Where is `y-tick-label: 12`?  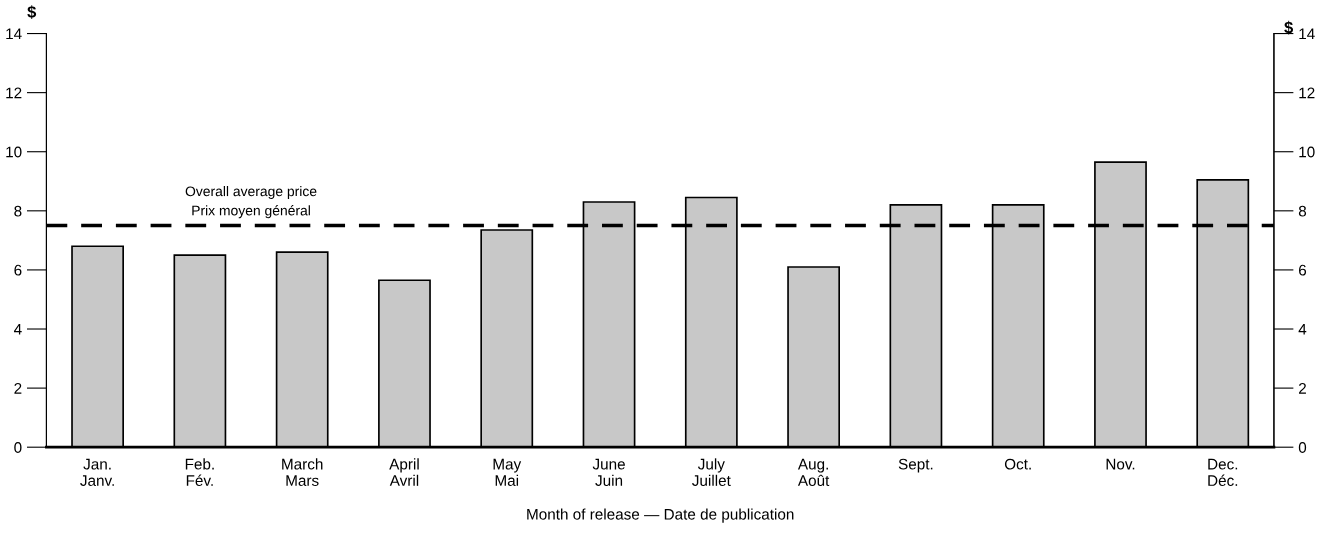 y-tick-label: 12 is located at coordinates (14, 93).